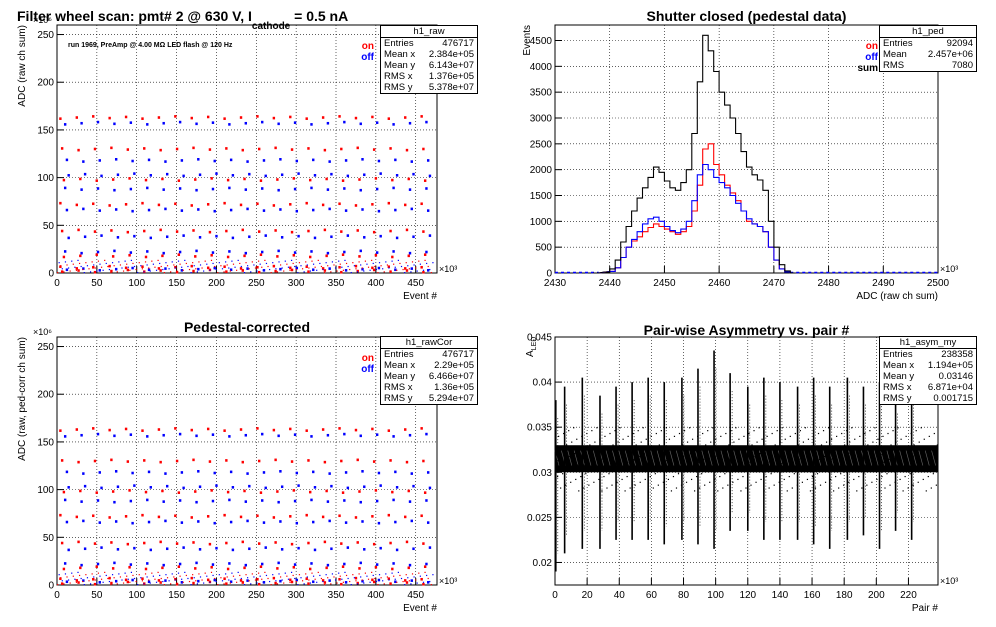  Describe the element at coordinates (908, 595) in the screenshot. I see `x-tick-label: 220` at that location.